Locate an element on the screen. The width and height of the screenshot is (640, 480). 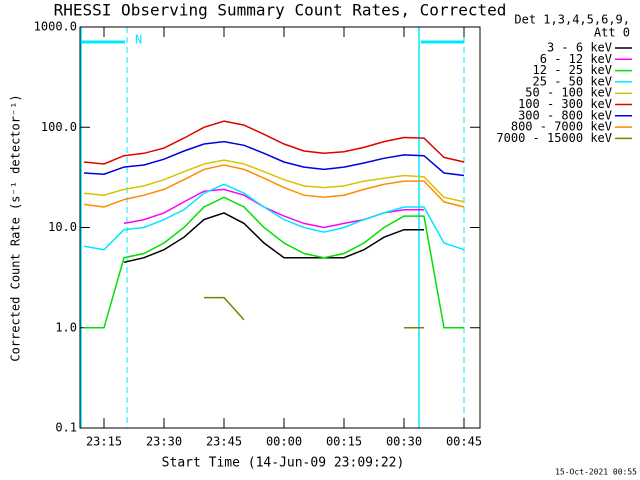
legend-label: 12 - 25 keV is located at coordinates (572, 70).